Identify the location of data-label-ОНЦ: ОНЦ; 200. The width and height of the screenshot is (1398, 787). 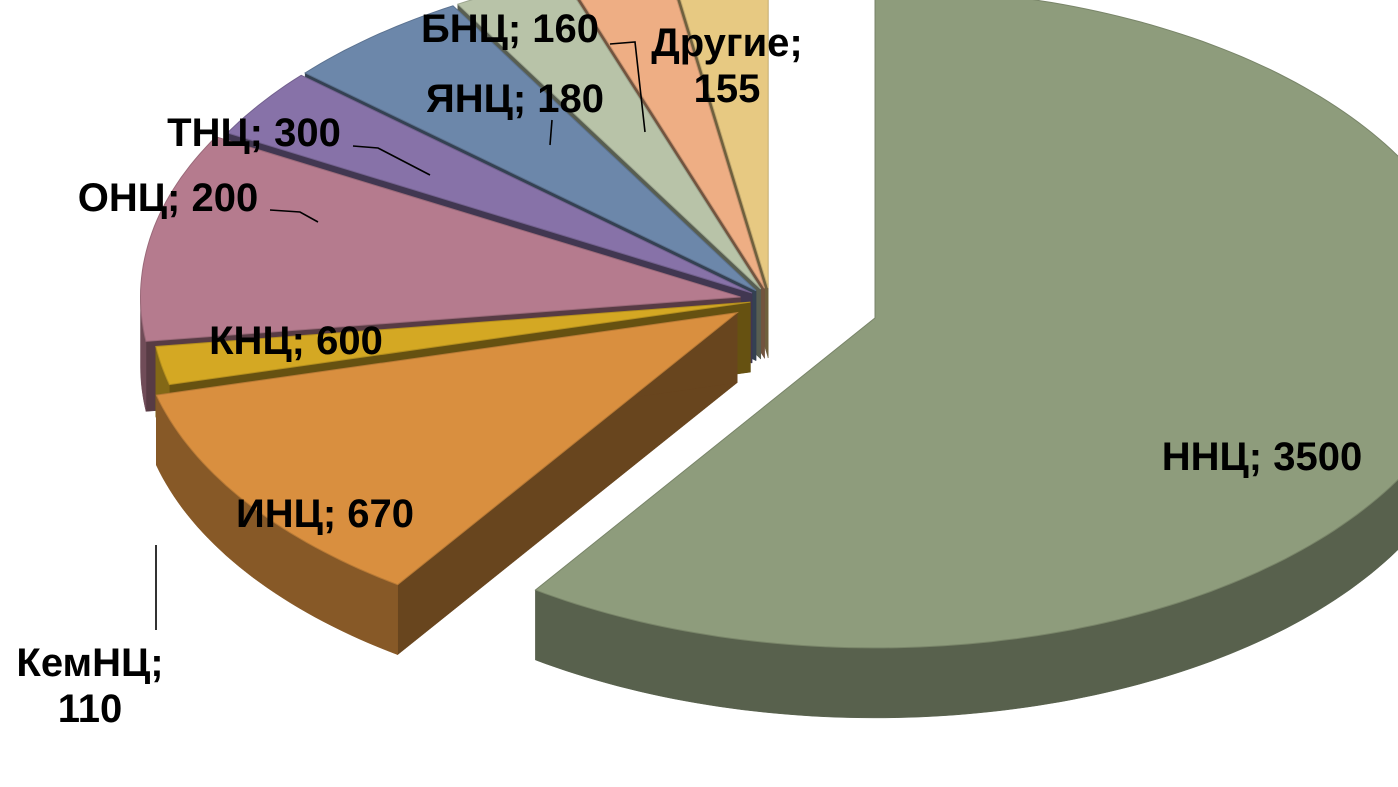
(168, 198).